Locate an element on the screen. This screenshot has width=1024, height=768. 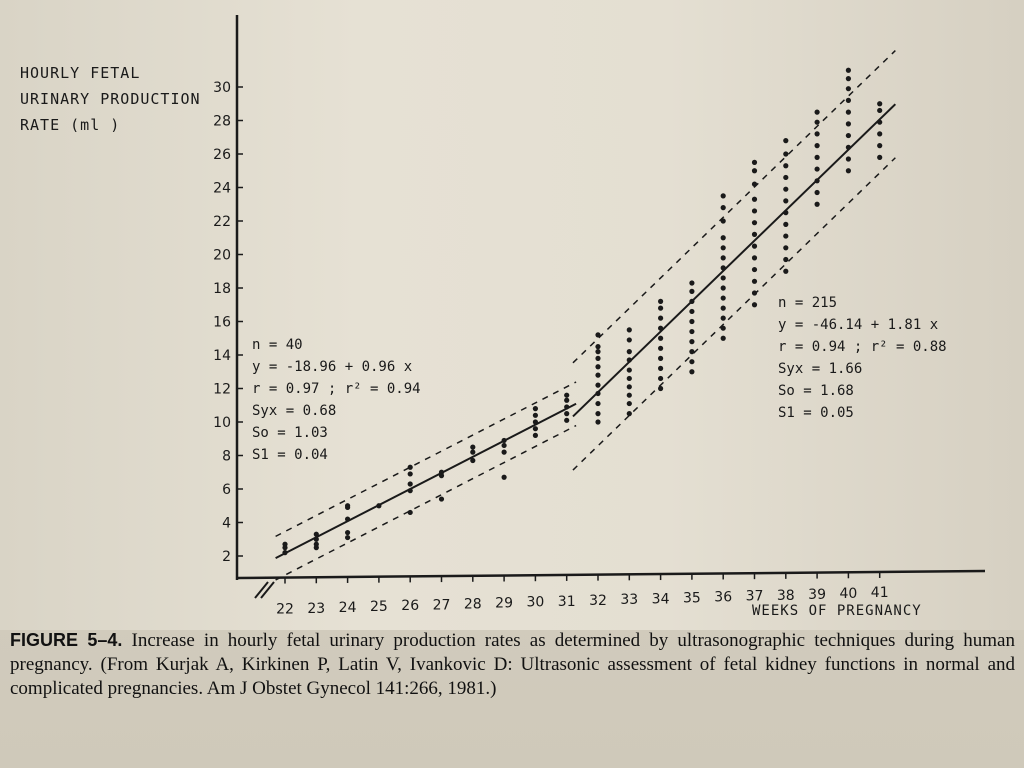
x-tick-label: 34 is located at coordinates (661, 599).